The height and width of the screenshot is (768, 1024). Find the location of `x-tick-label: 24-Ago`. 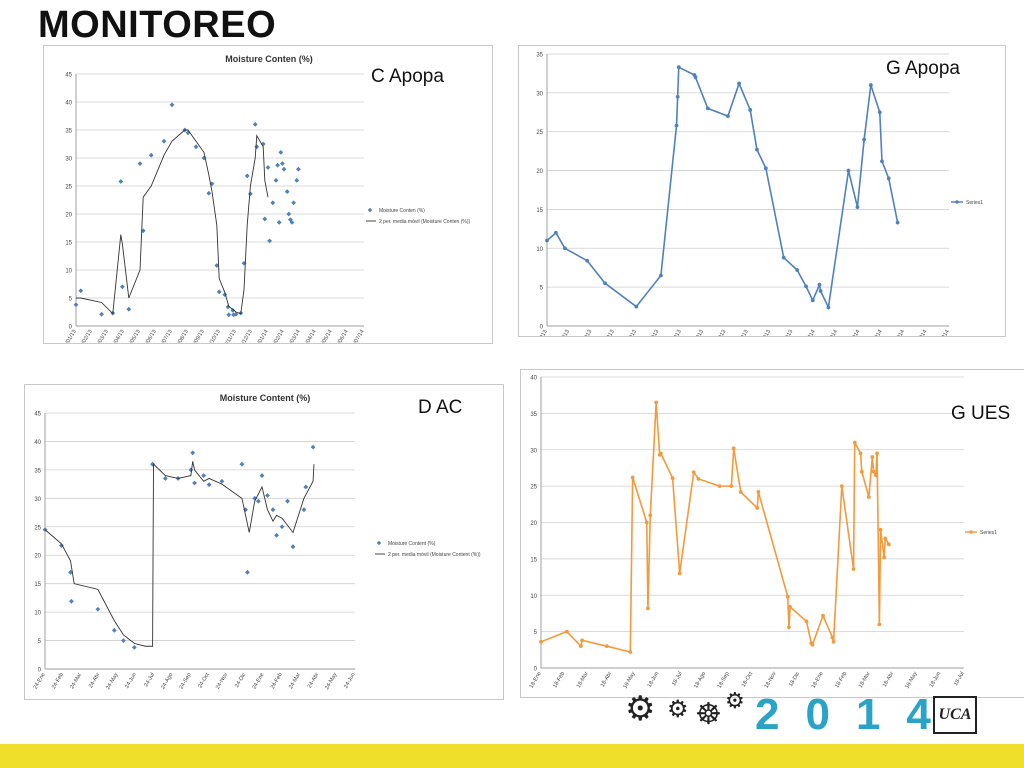

x-tick-label: 24-Ago is located at coordinates (167, 681).